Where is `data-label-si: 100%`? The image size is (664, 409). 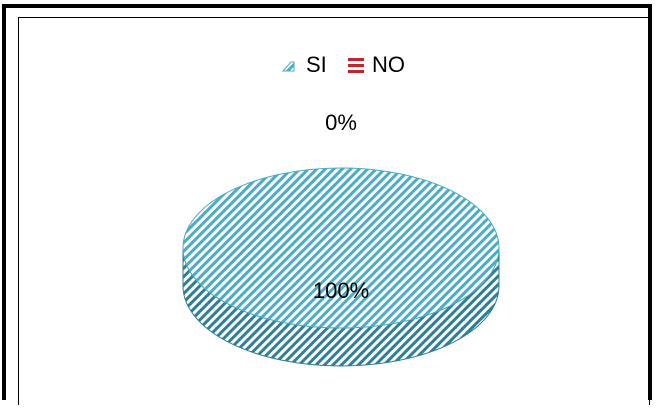 data-label-si: 100% is located at coordinates (341, 290).